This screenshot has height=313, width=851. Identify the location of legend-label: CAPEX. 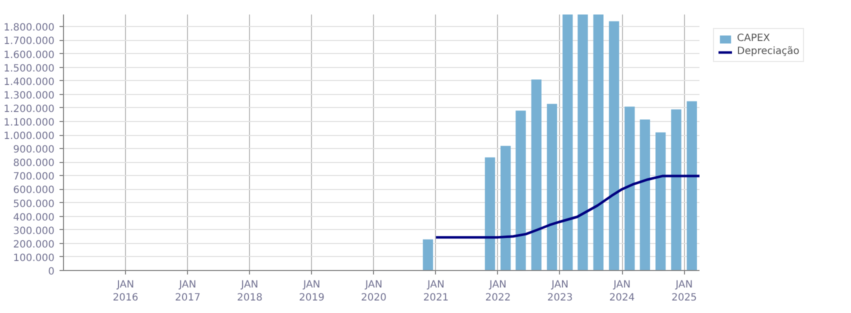
(753, 38).